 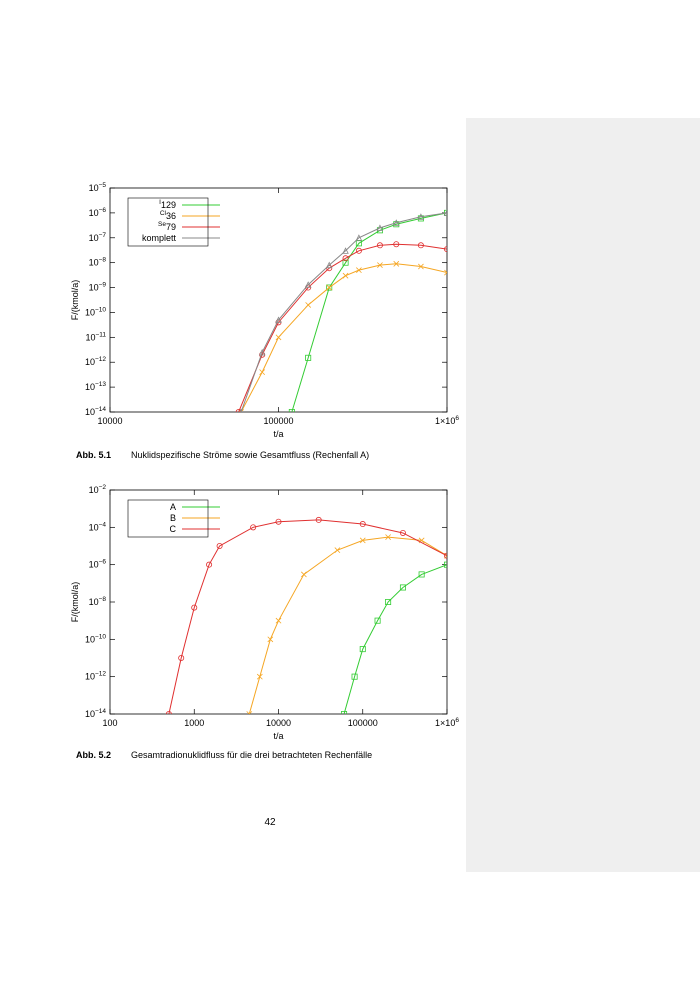 I want to click on plot-frame, so click(x=278, y=602).